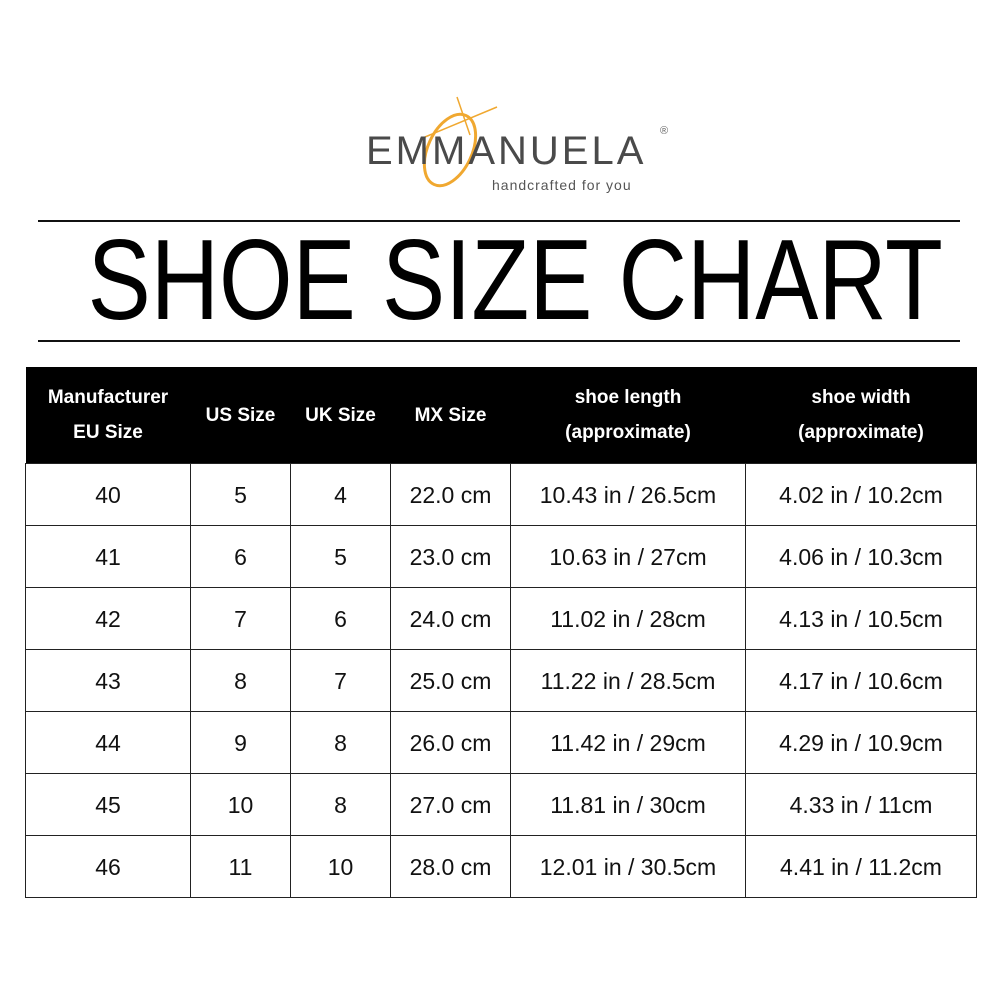  Describe the element at coordinates (108, 494) in the screenshot. I see `cell-eu-size: 40` at that location.